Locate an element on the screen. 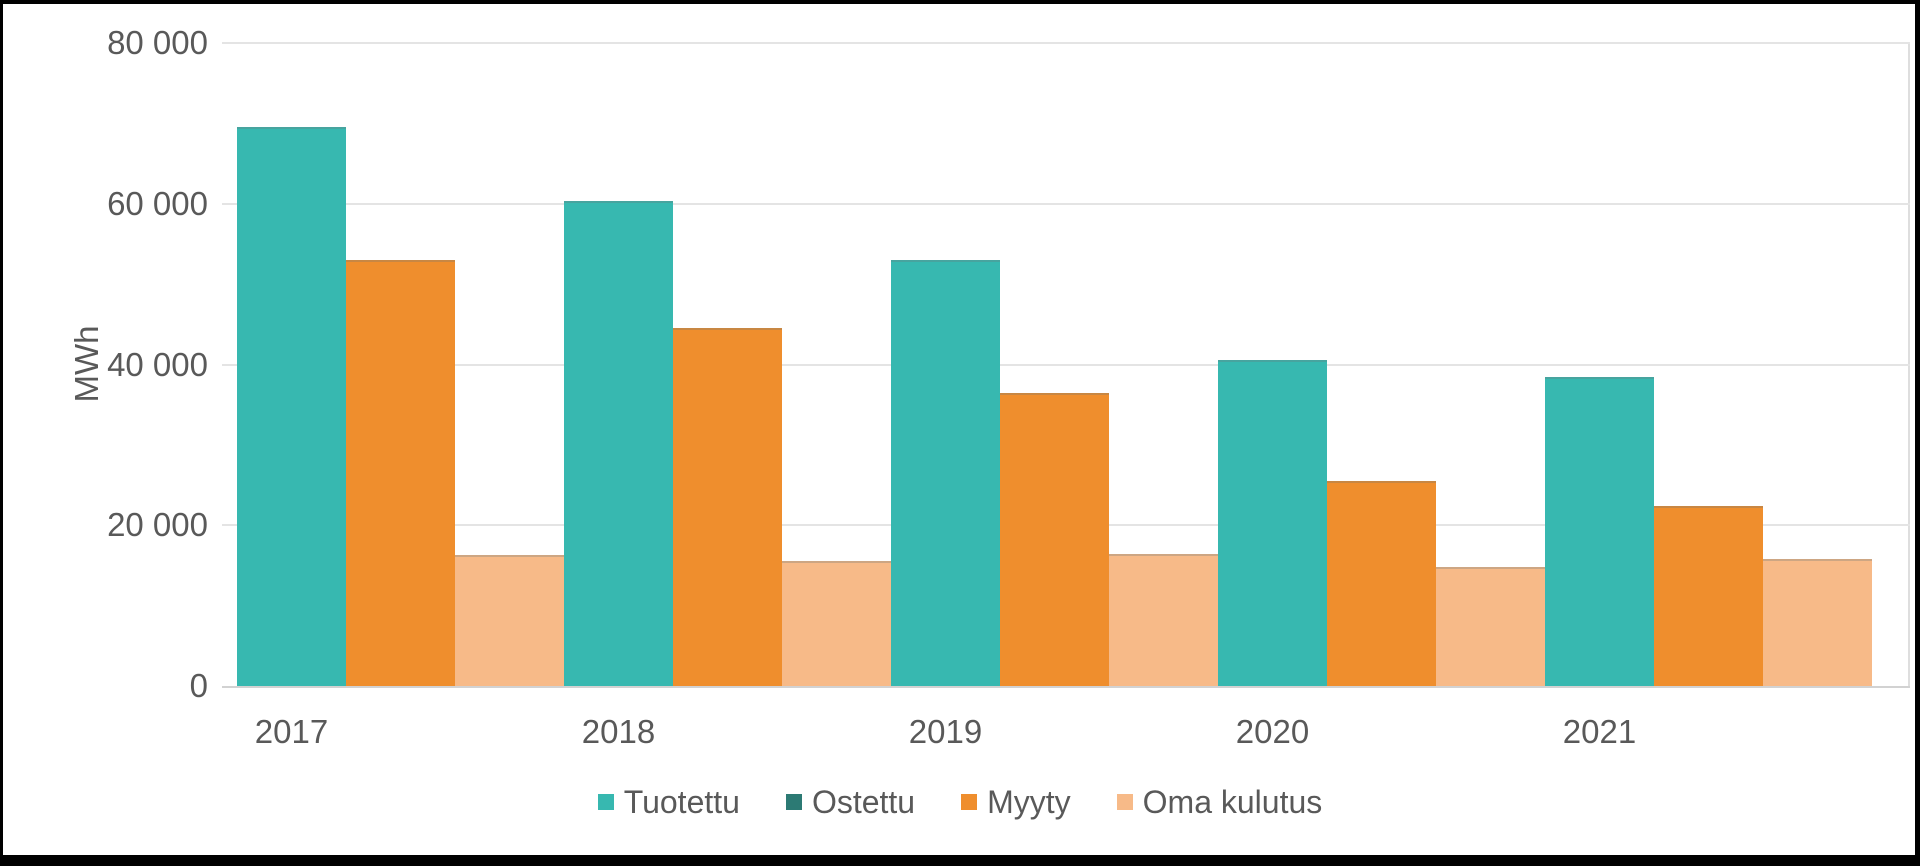 This screenshot has width=1920, height=866. x-axis-line is located at coordinates (1066, 687).